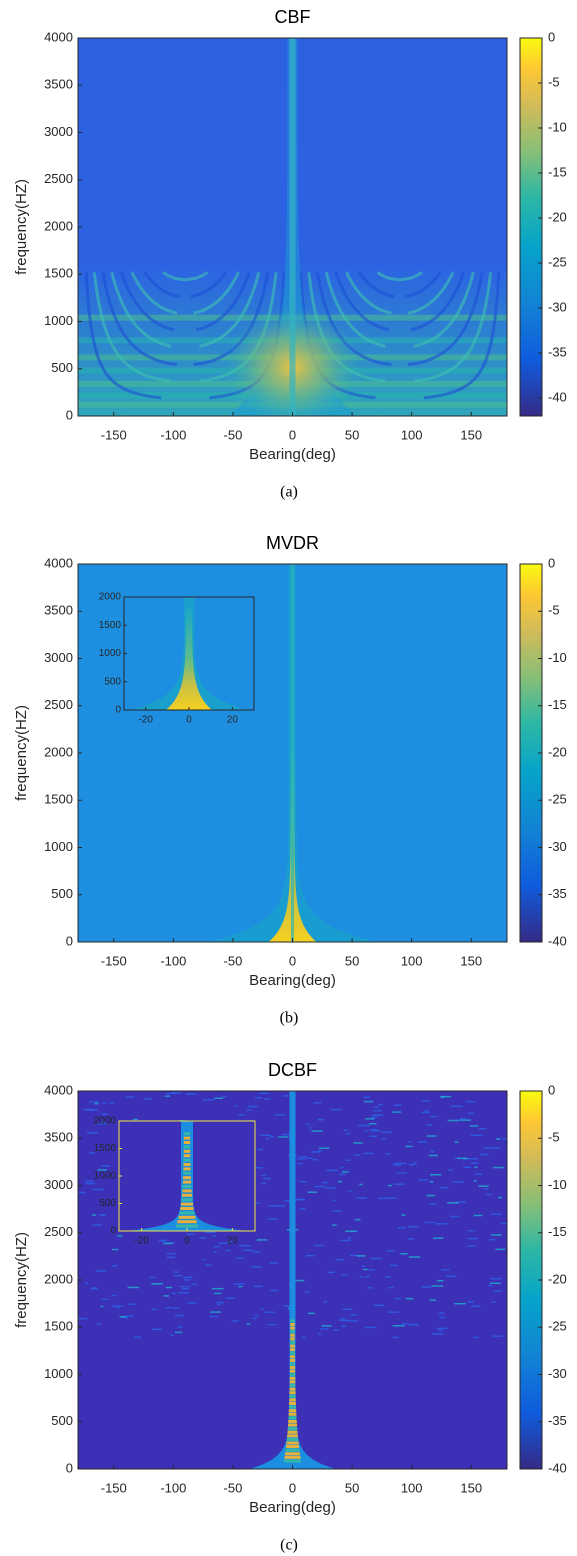  What do you see at coordinates (58, 320) in the screenshot?
I see `y-tick-label: 1000` at bounding box center [58, 320].